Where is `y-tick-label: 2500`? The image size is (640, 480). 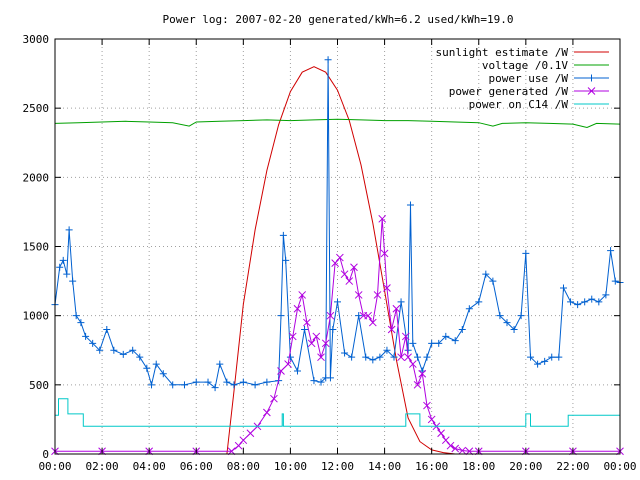 y-tick-label: 2500 is located at coordinates (36, 108).